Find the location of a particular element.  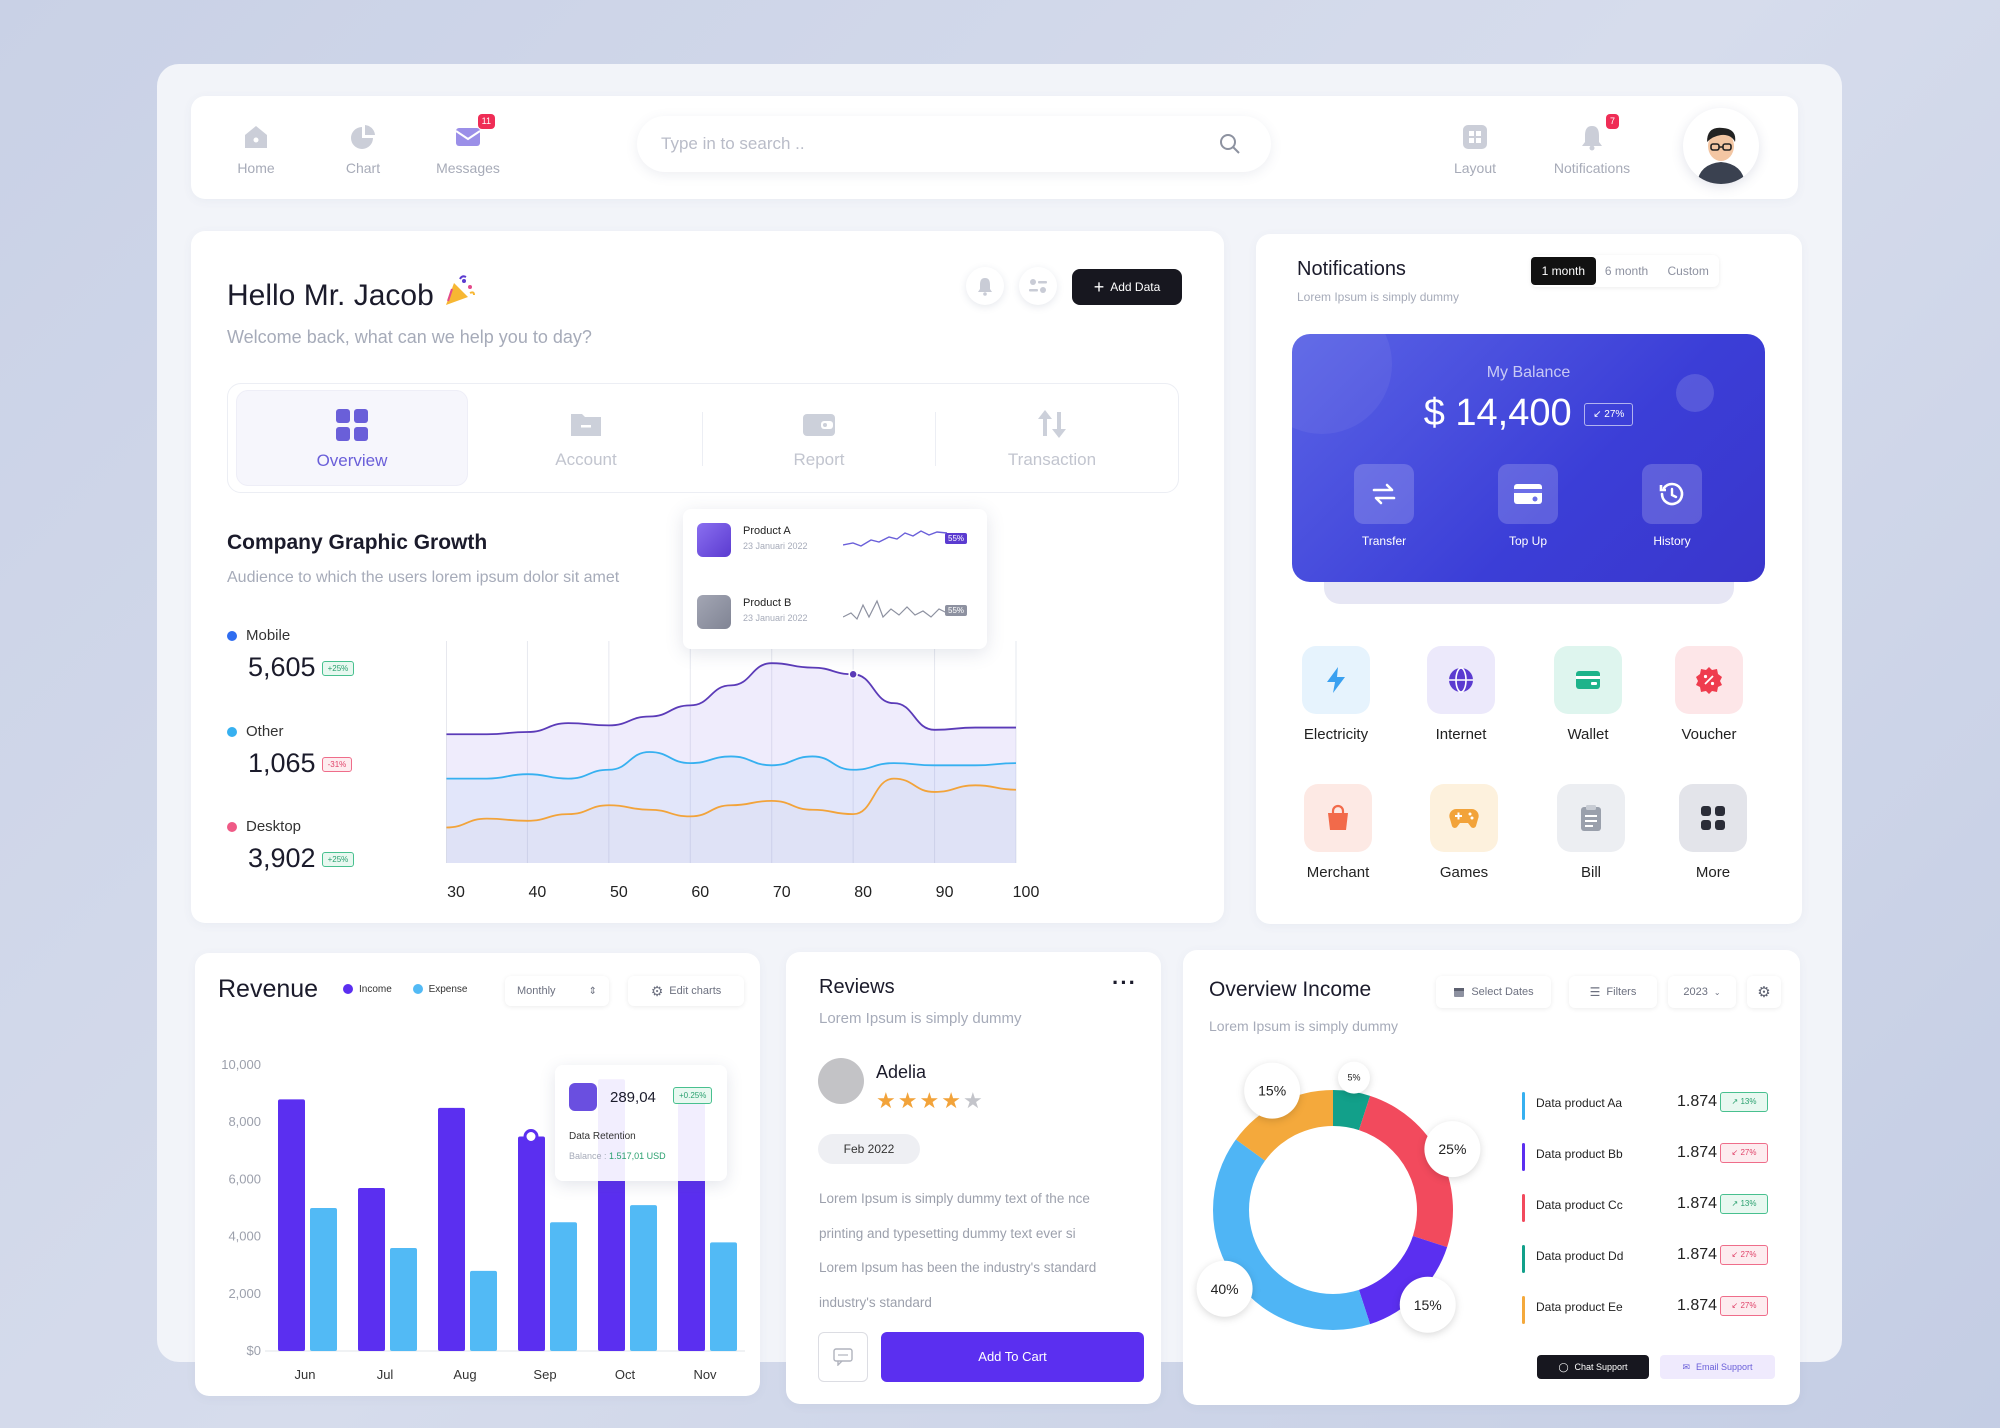

review-date: Feb 2022 is located at coordinates (869, 1149).